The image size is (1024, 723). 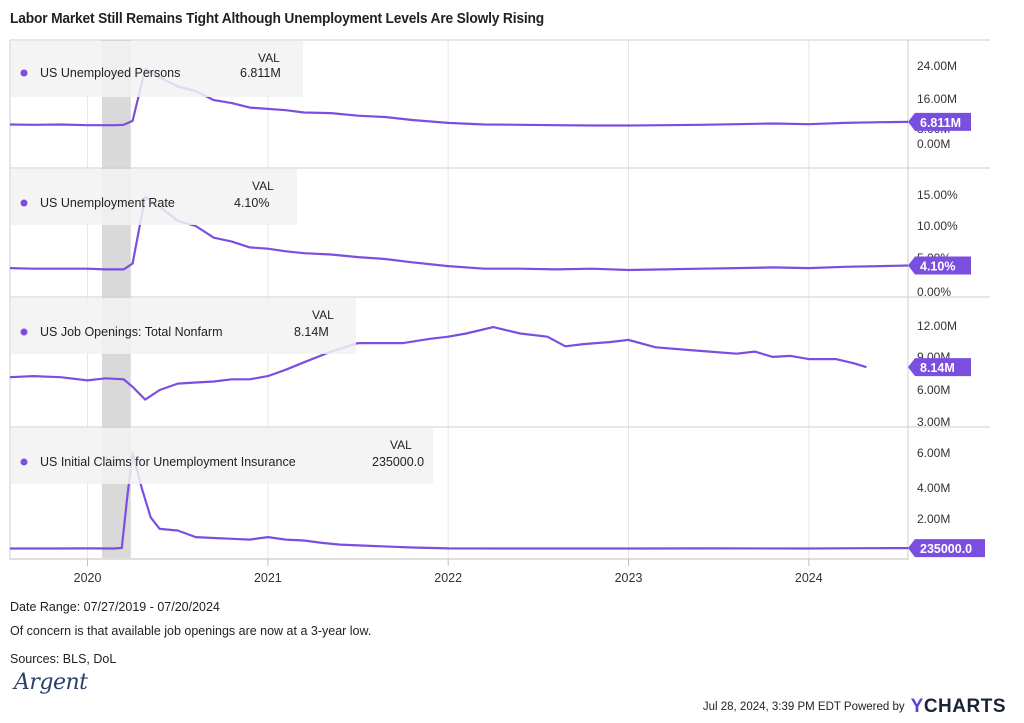 I want to click on ycharts-logo: YCHARTS, so click(x=958, y=706).